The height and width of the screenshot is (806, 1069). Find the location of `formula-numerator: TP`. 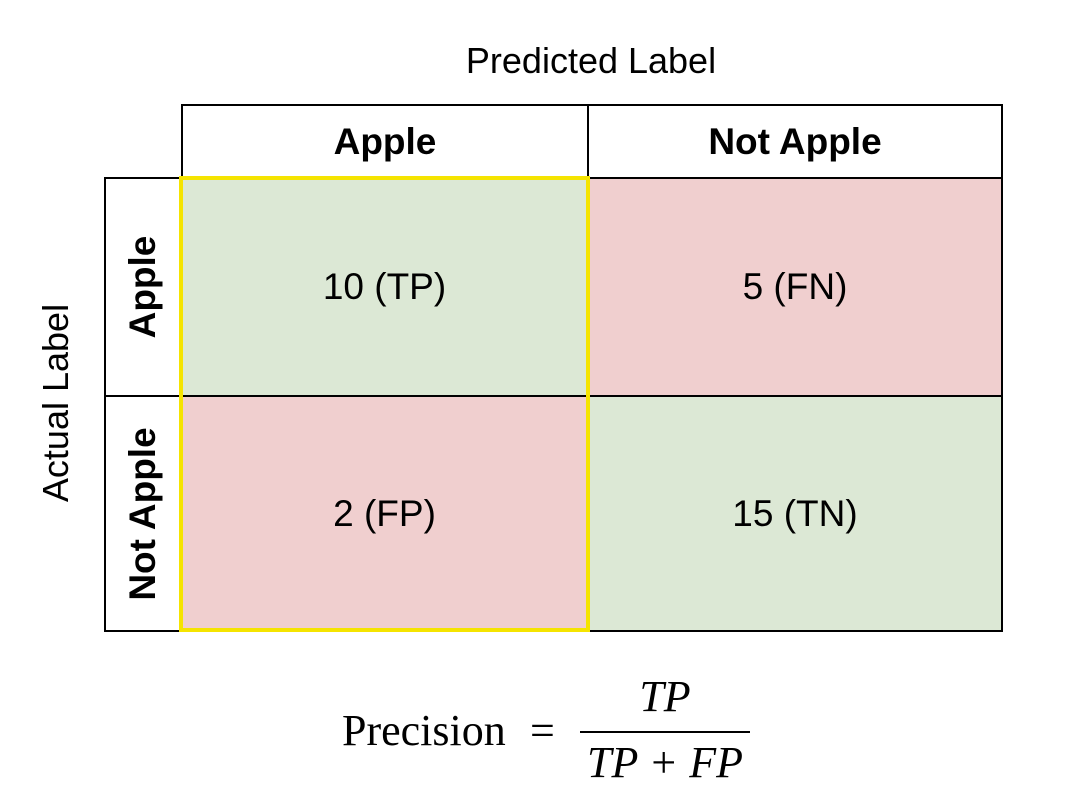

formula-numerator: TP is located at coordinates (665, 696).